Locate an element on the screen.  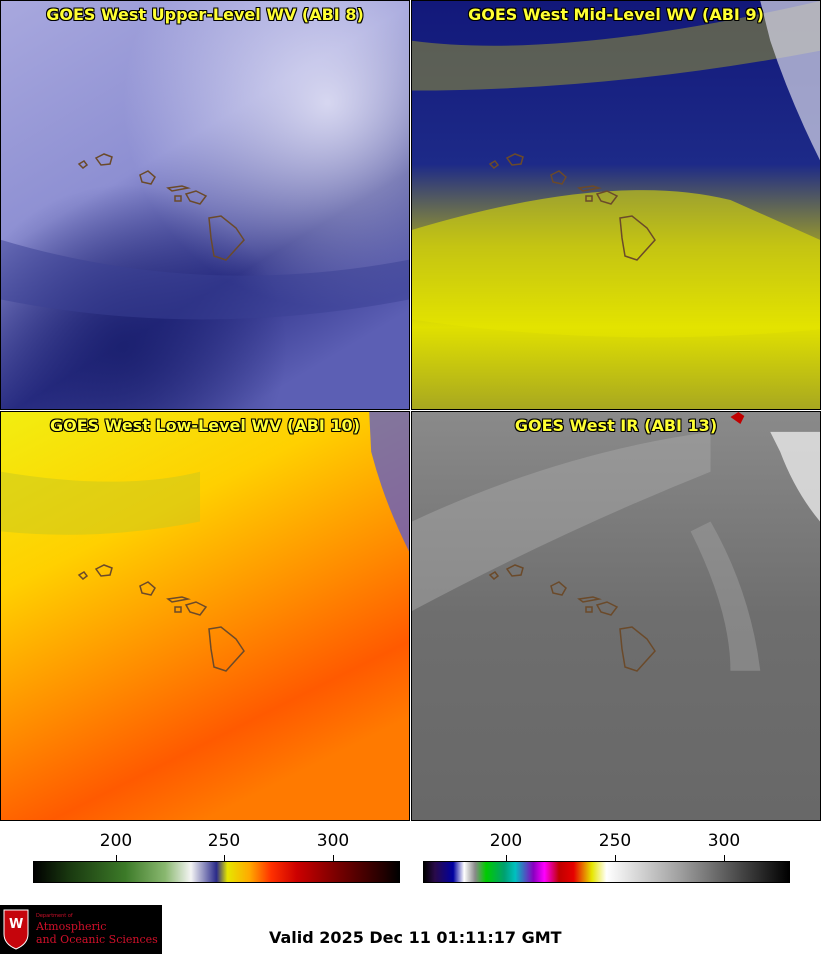
valid-time: Valid 2025 Dec 11 01:11:17 GMT is located at coordinates (415, 937).